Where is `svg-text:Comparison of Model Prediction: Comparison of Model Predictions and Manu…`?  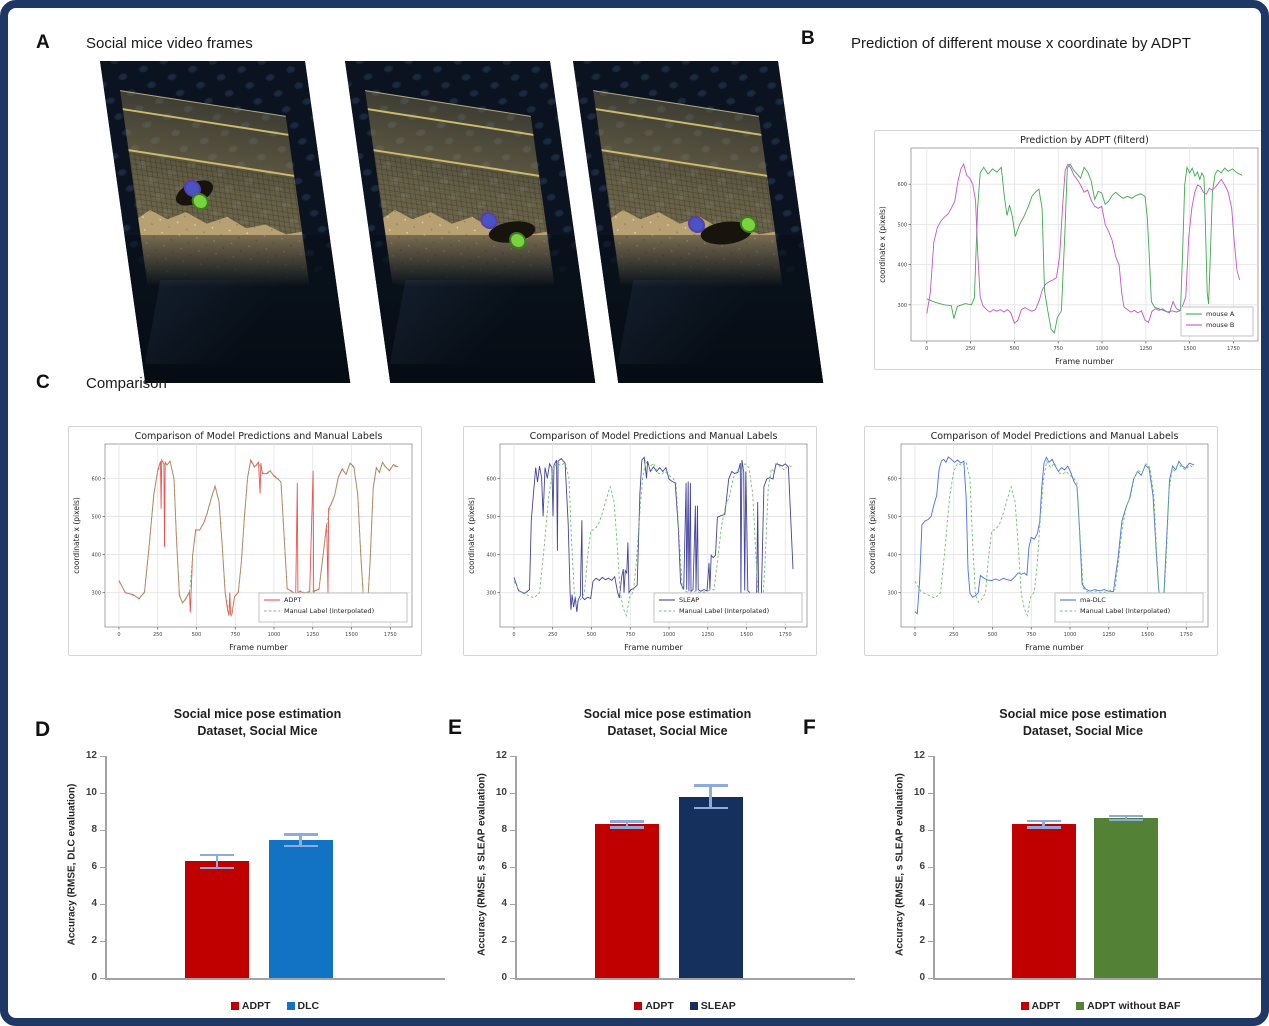 svg-text:Comparison of Model Prediction: Comparison of Model Predictions and Manu… is located at coordinates (259, 436).